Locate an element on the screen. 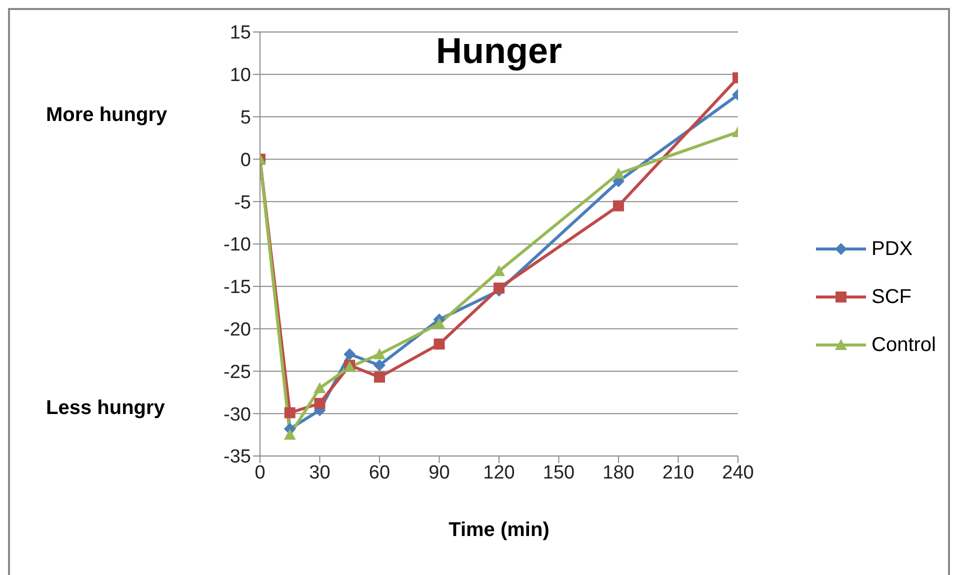  x-axis-title: Time (min) is located at coordinates (499, 530).